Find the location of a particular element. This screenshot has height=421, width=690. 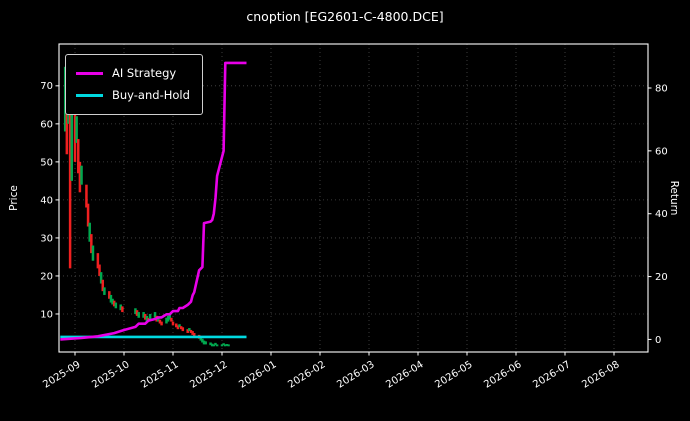

y-tick-label-return: 40 is located at coordinates (661, 214).